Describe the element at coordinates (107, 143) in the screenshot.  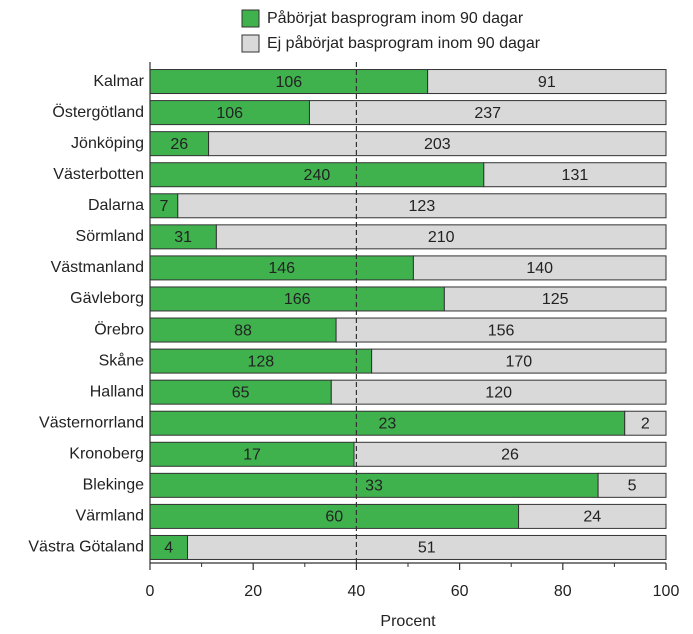
I see `y-tick-label: Jönköping` at that location.